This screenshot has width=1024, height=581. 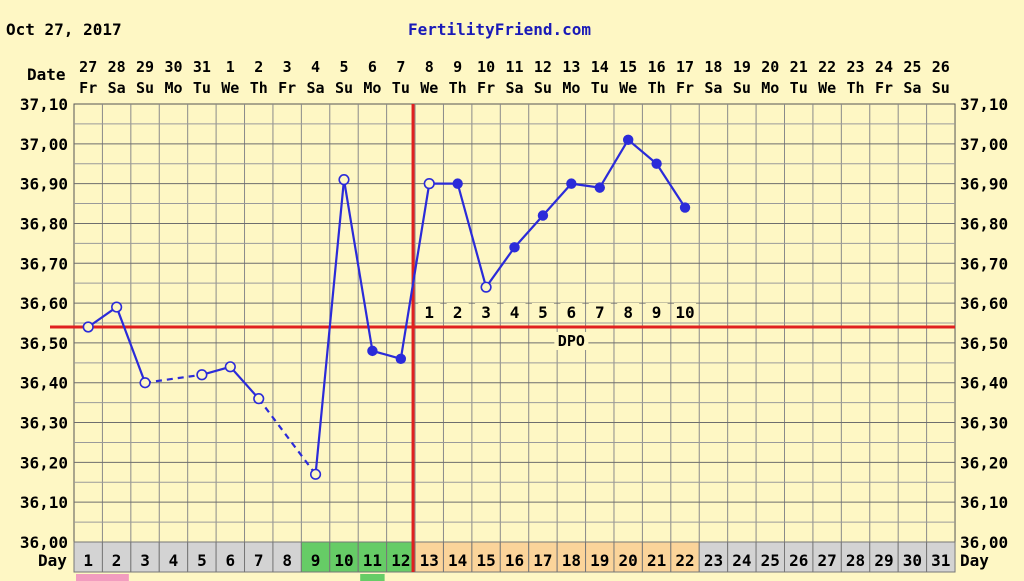 What do you see at coordinates (287, 560) in the screenshot?
I see `day-cell-label: 8` at bounding box center [287, 560].